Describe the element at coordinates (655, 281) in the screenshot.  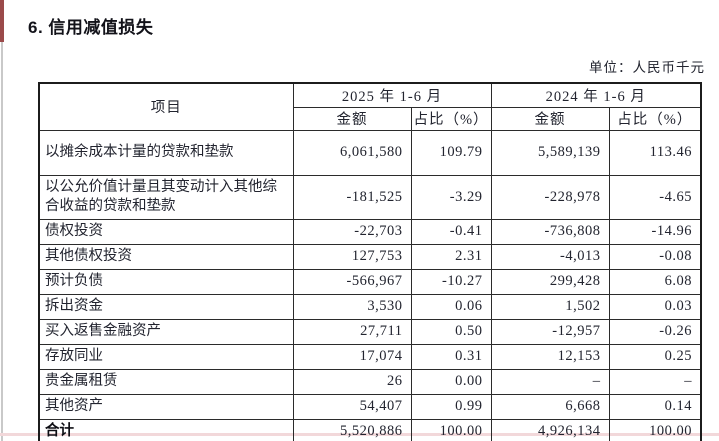
I see `row-ratio-2024: 6.08` at that location.